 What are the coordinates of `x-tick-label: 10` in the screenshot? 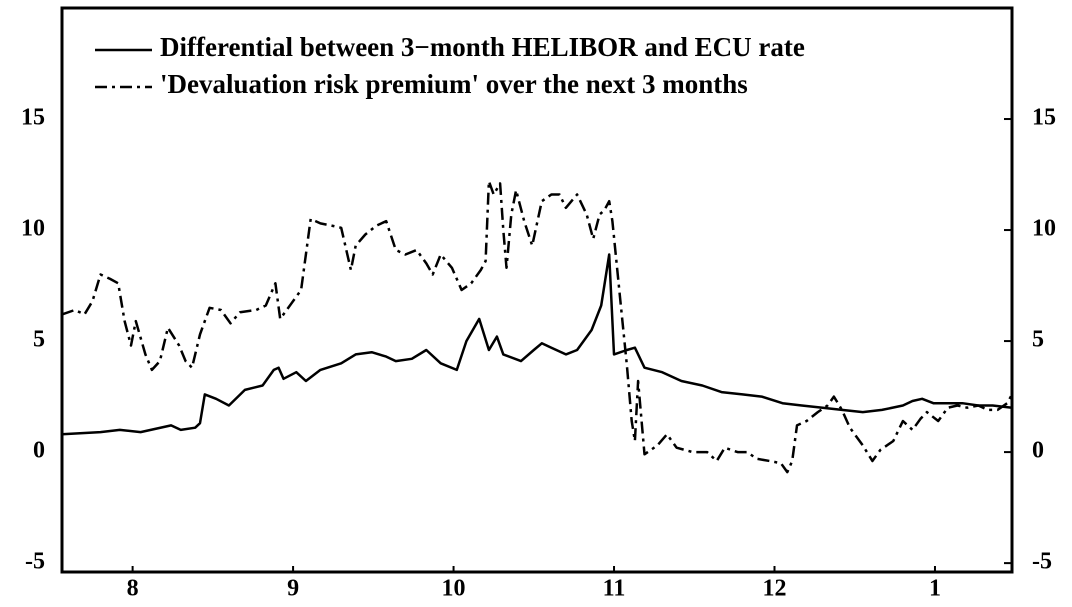 It's located at (454, 589).